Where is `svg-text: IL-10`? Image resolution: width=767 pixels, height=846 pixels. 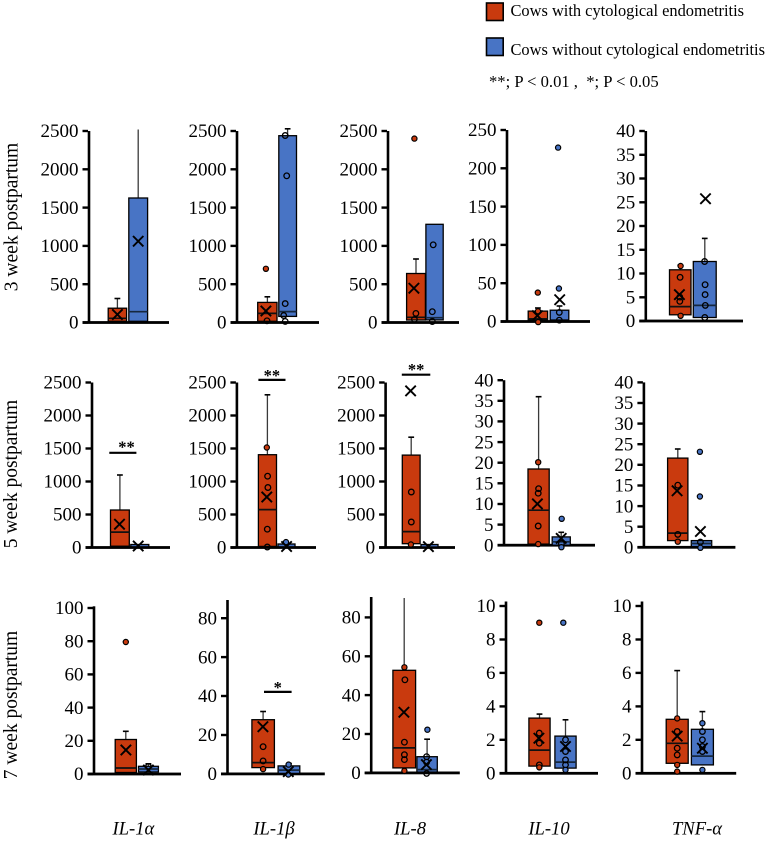 svg-text: IL-10 is located at coordinates (548, 829).